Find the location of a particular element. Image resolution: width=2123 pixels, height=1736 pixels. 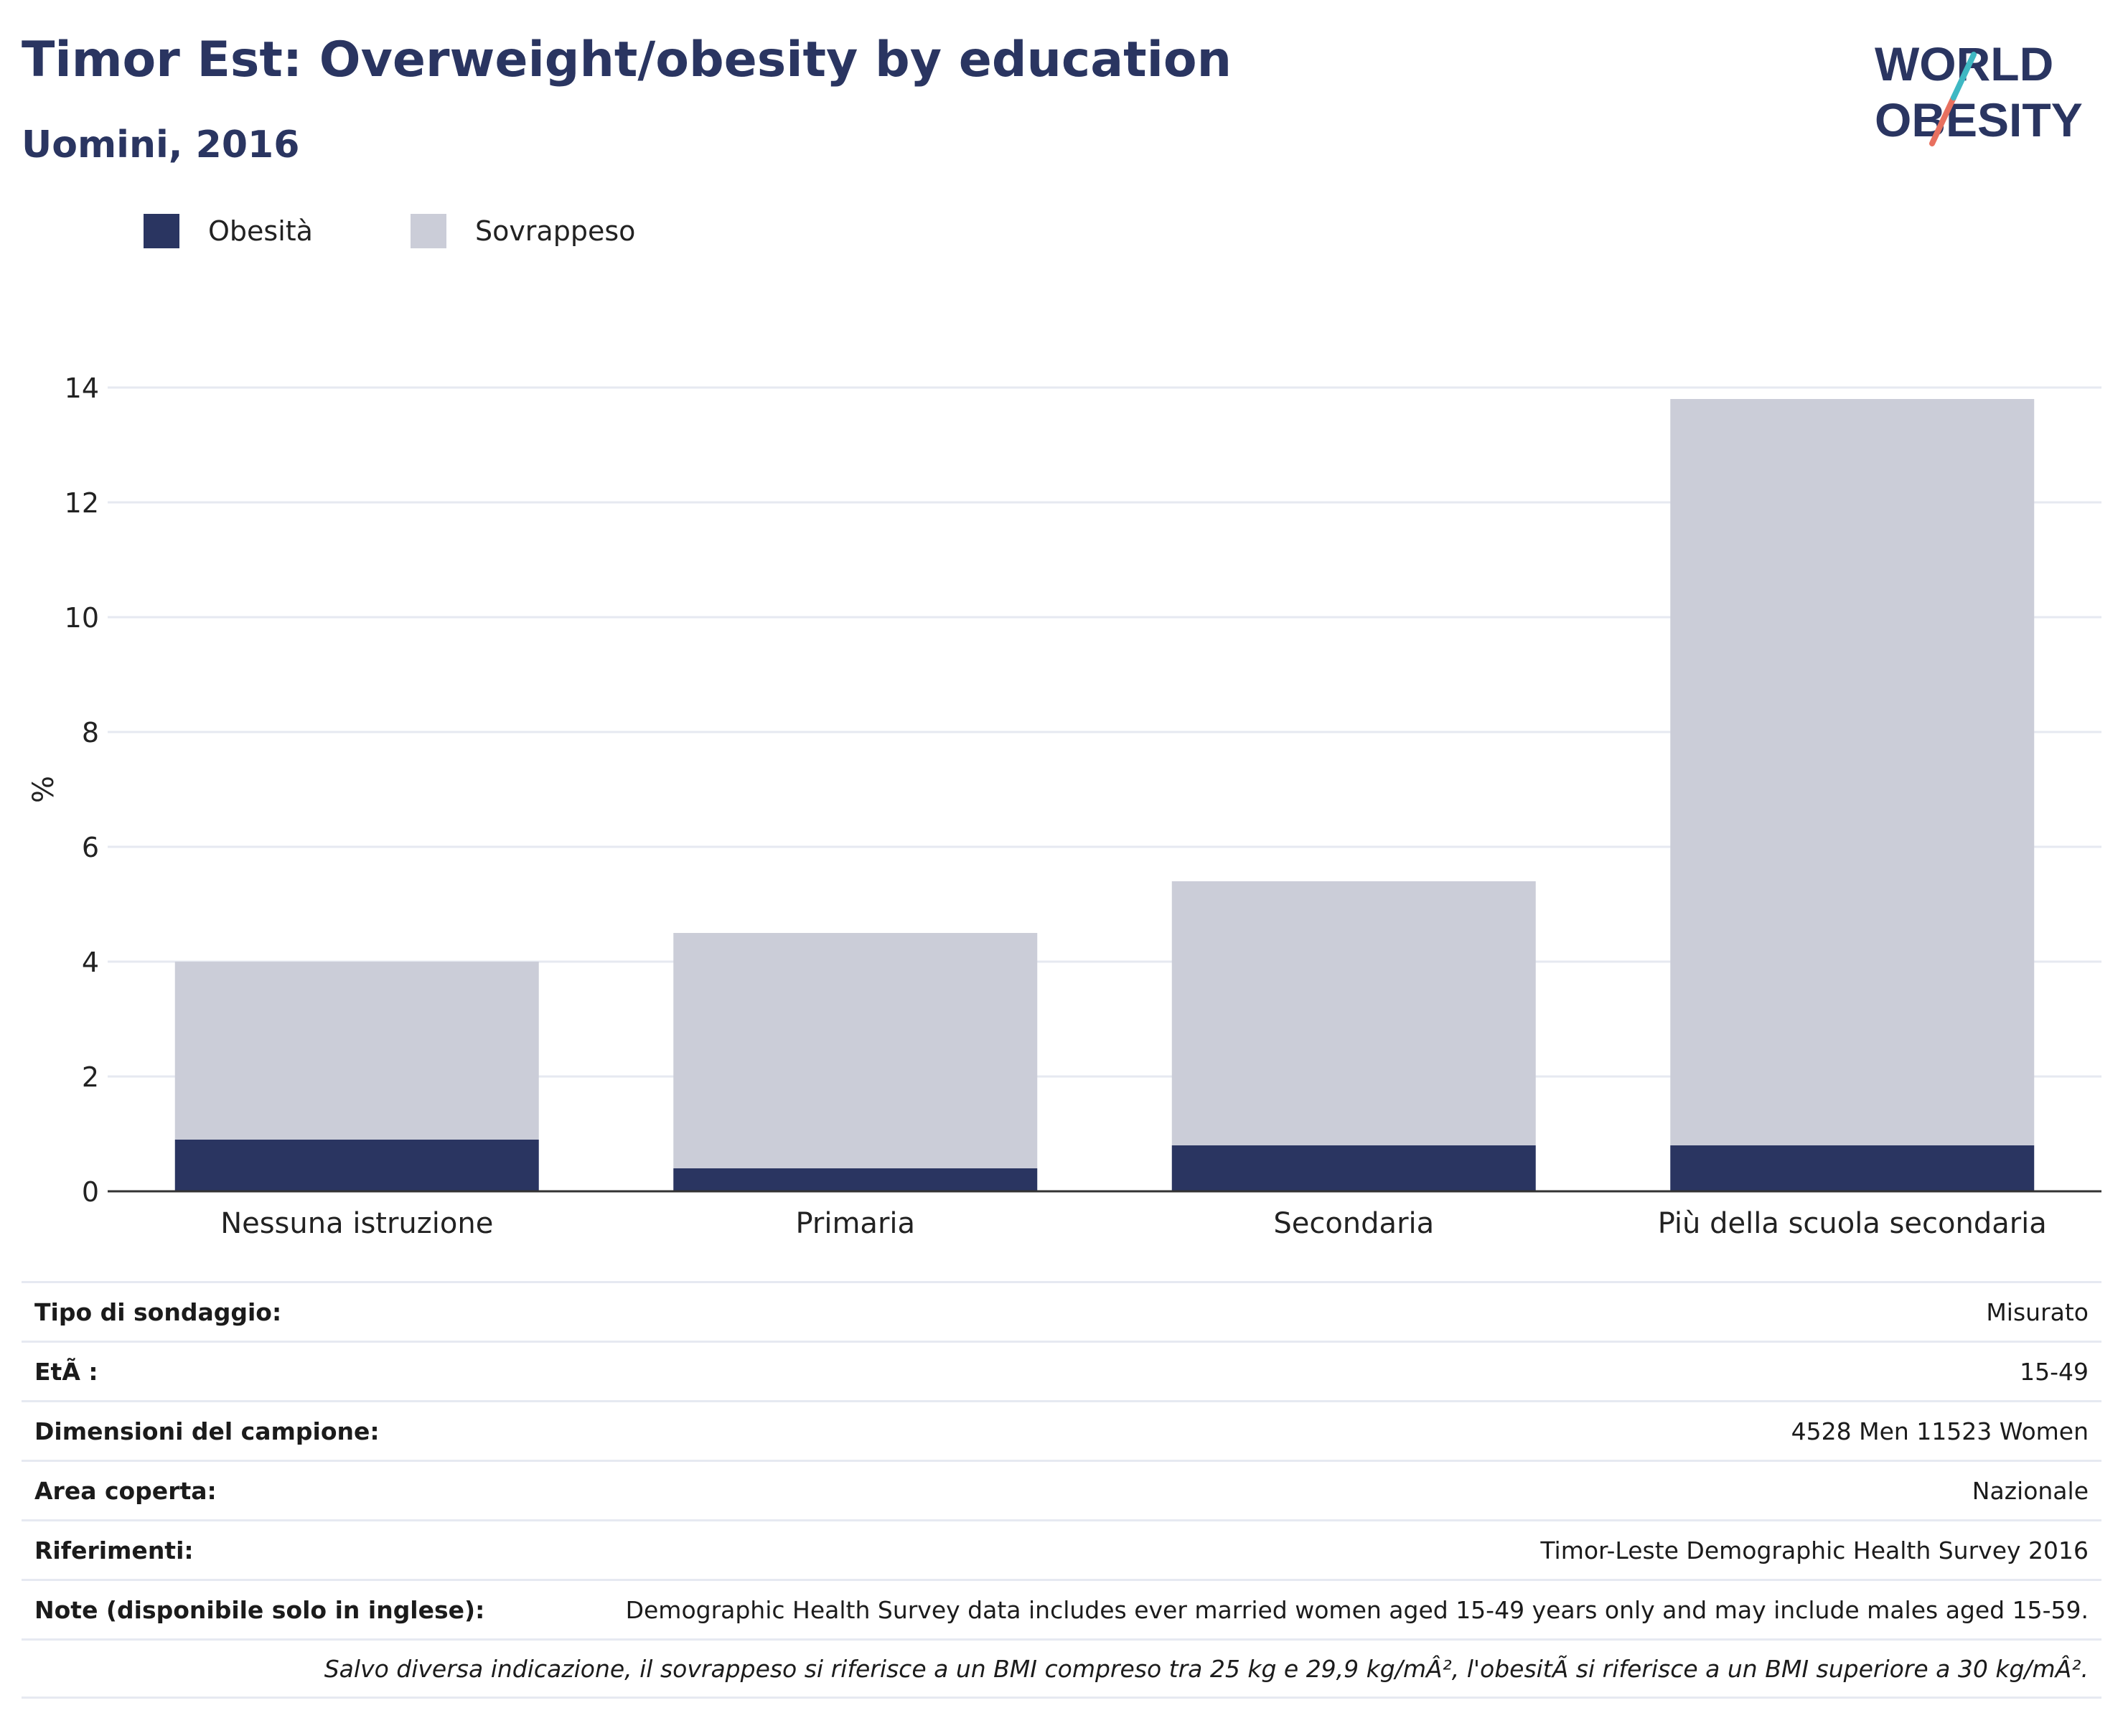

x-tick-label: Più della scuola secondaria is located at coordinates (1852, 1223).